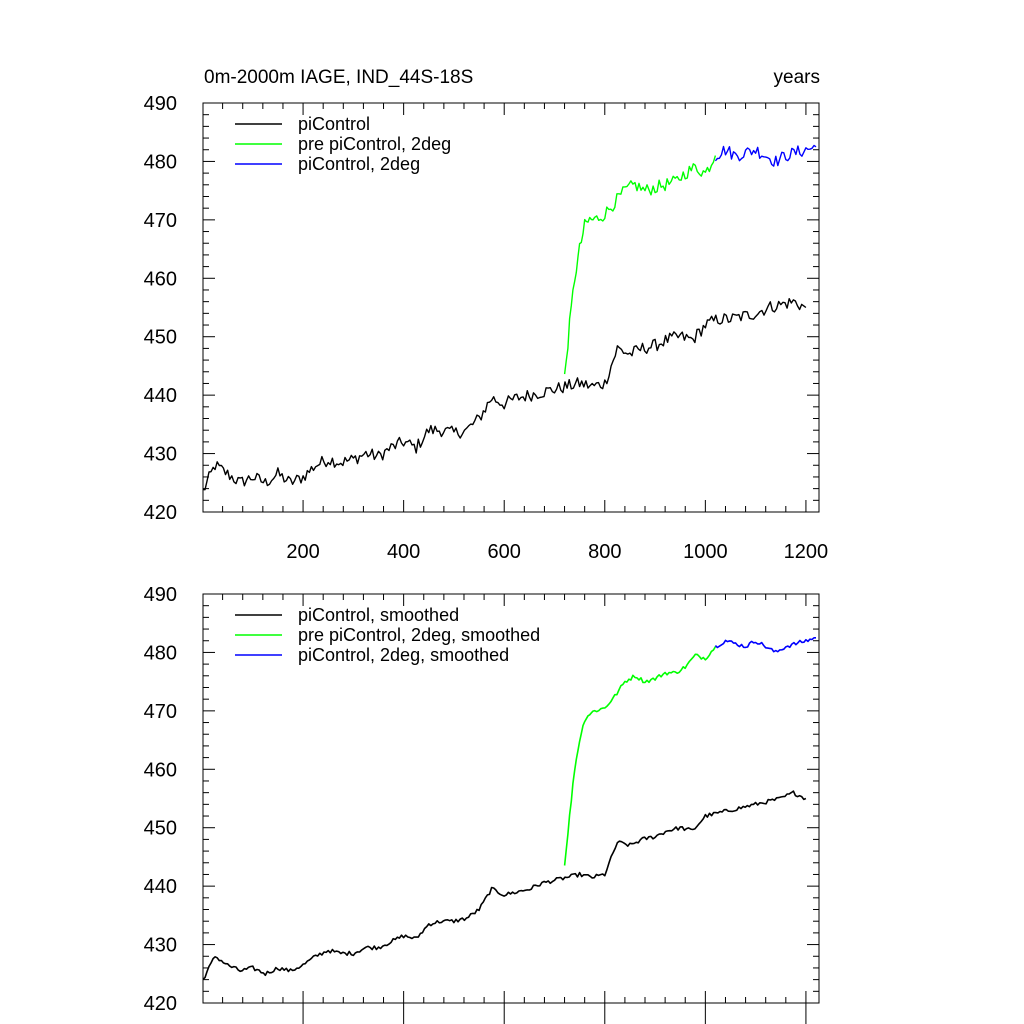 This screenshot has height=1024, width=1024. What do you see at coordinates (797, 77) in the screenshot?
I see `chart-right-title: years` at bounding box center [797, 77].